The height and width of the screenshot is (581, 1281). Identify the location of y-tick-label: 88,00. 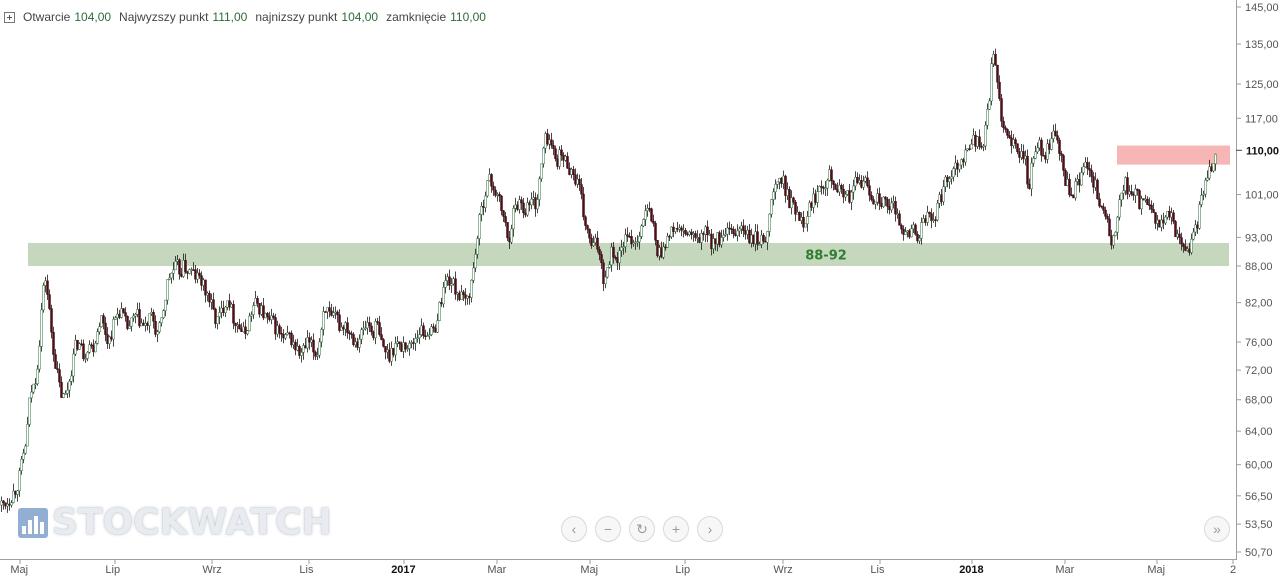
(1259, 267).